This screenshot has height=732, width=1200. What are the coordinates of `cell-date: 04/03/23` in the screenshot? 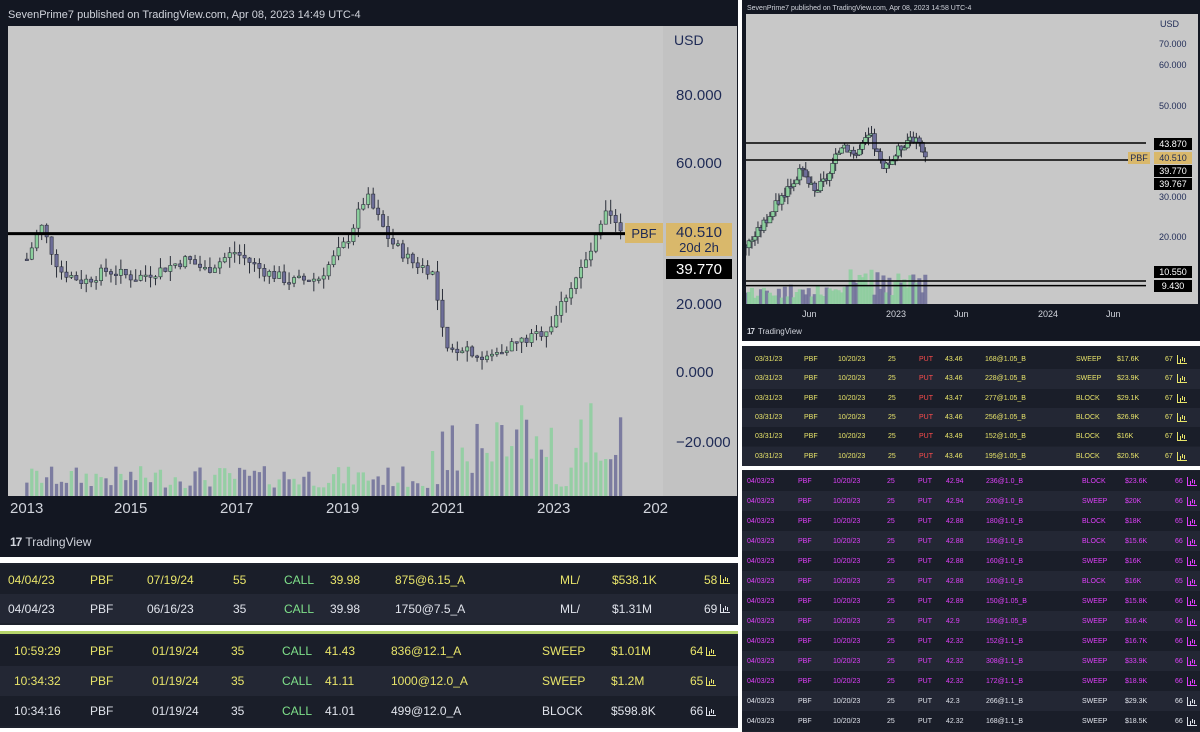 It's located at (761, 581).